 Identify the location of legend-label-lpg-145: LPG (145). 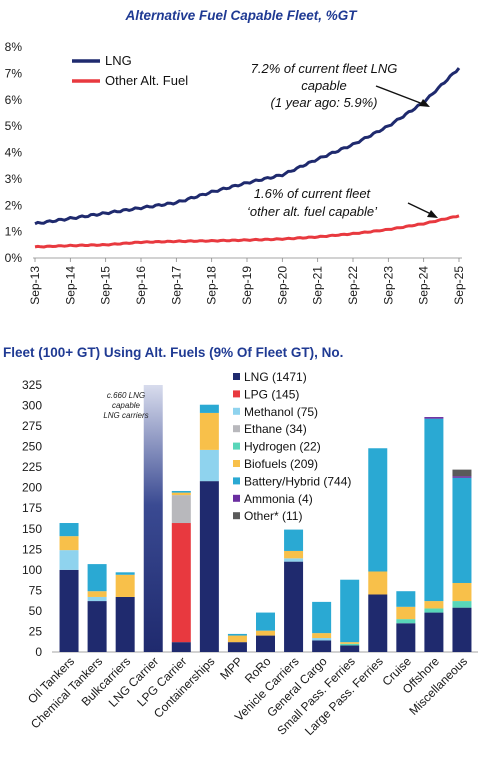
(271, 394).